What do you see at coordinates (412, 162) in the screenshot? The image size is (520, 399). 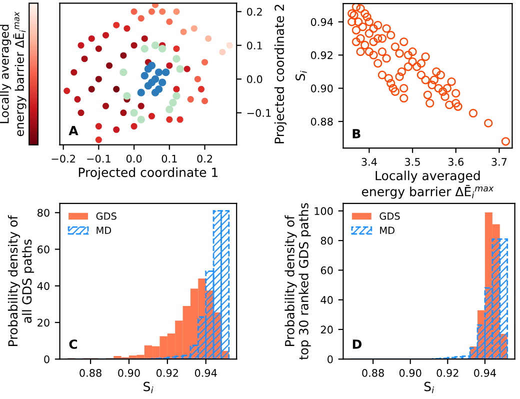 I see `x-tick-label: 3.5` at bounding box center [412, 162].